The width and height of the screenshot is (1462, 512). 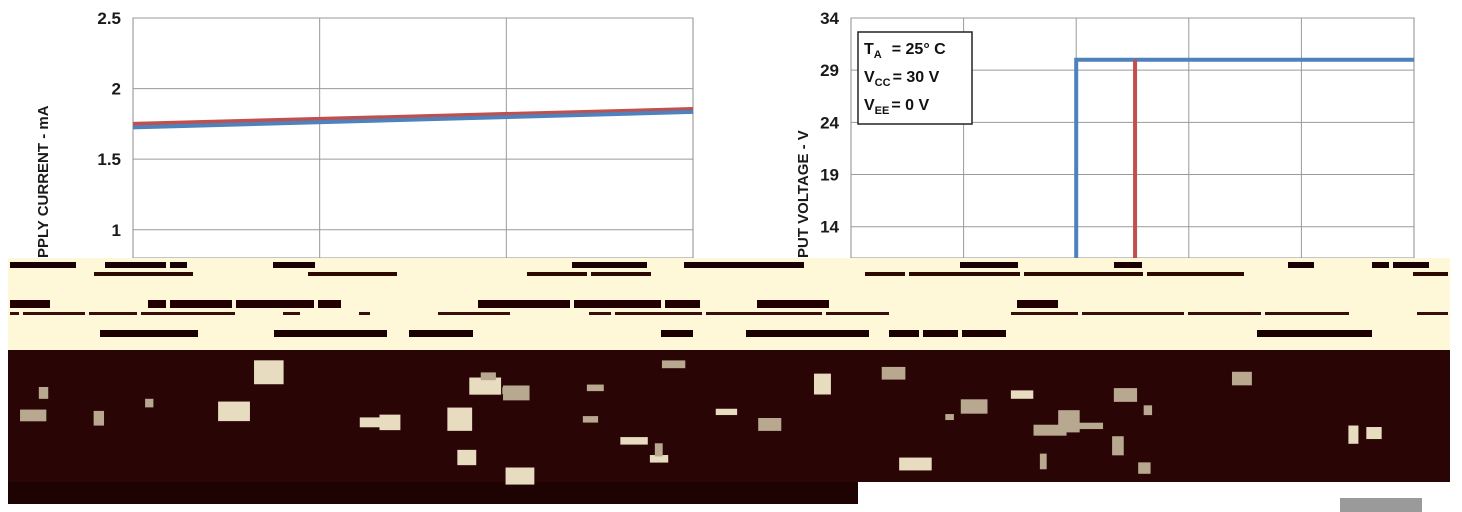 I want to click on annotation-vee: VEE = 0 V, so click(x=896, y=107).